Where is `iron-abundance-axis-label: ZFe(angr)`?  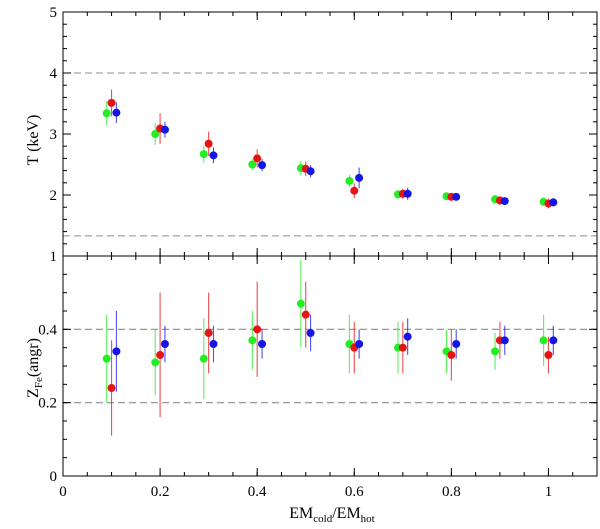 iron-abundance-axis-label: ZFe(angr) is located at coordinates (35, 368).